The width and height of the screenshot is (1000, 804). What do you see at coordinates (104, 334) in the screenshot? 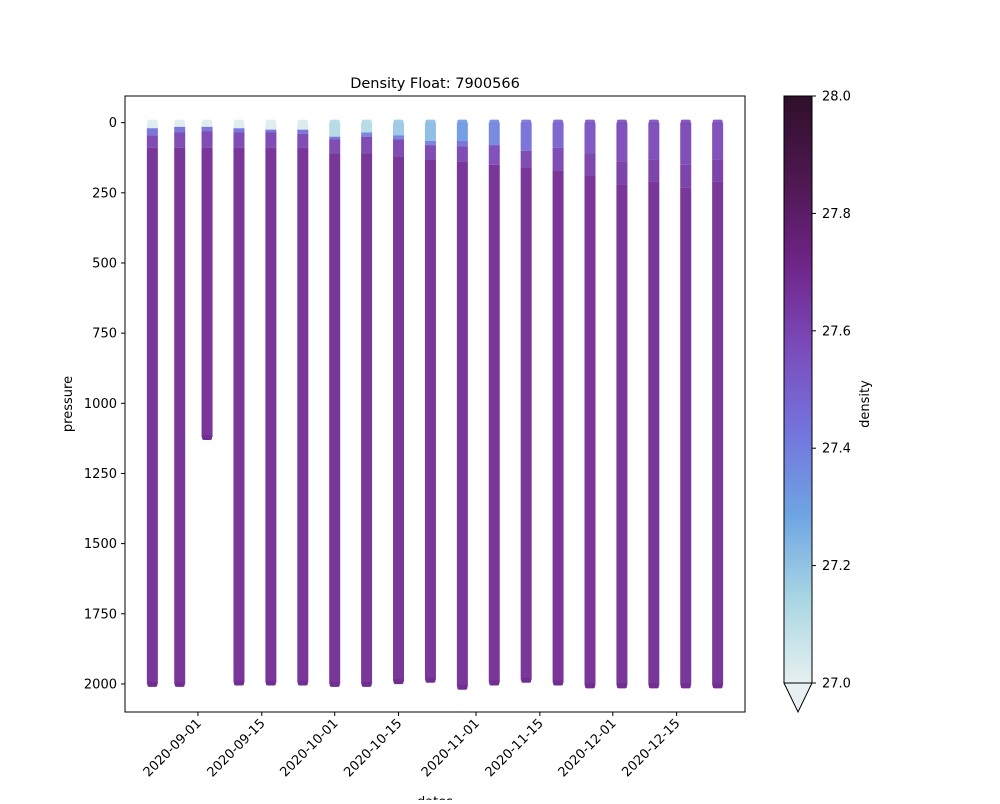
I see `y-tick-label: 750` at bounding box center [104, 334].